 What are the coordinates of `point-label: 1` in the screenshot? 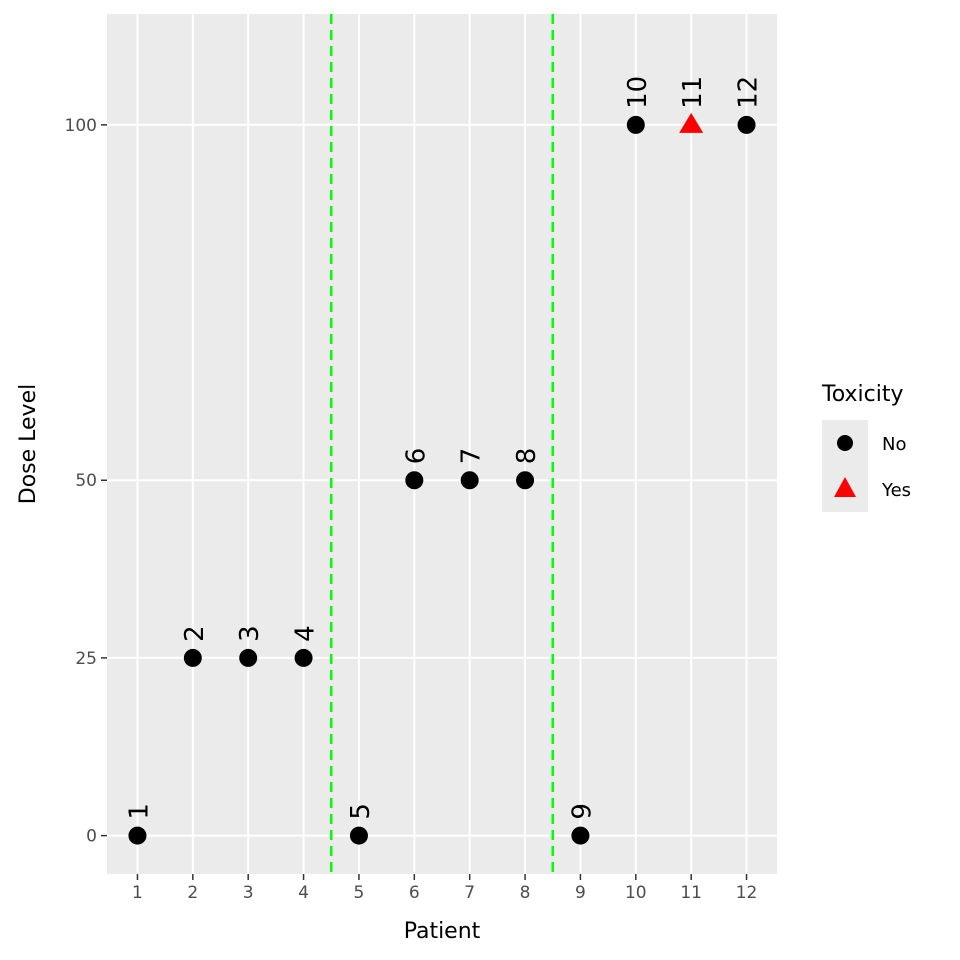 It's located at (139, 811).